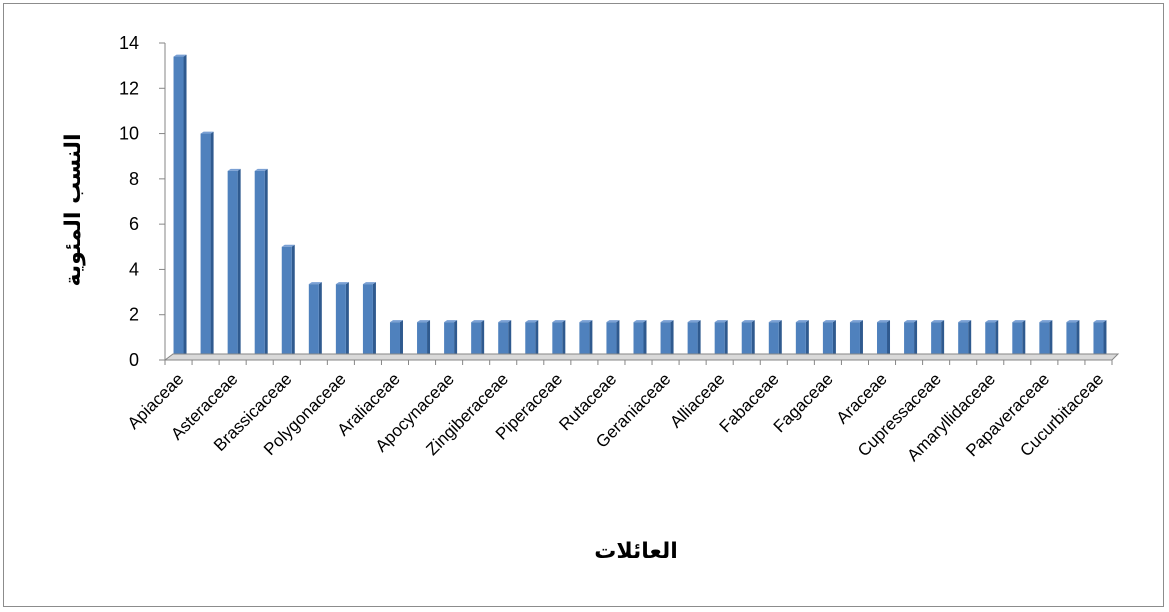 This screenshot has width=1169, height=612. What do you see at coordinates (134, 360) in the screenshot?
I see `y-tick-label: 0` at bounding box center [134, 360].